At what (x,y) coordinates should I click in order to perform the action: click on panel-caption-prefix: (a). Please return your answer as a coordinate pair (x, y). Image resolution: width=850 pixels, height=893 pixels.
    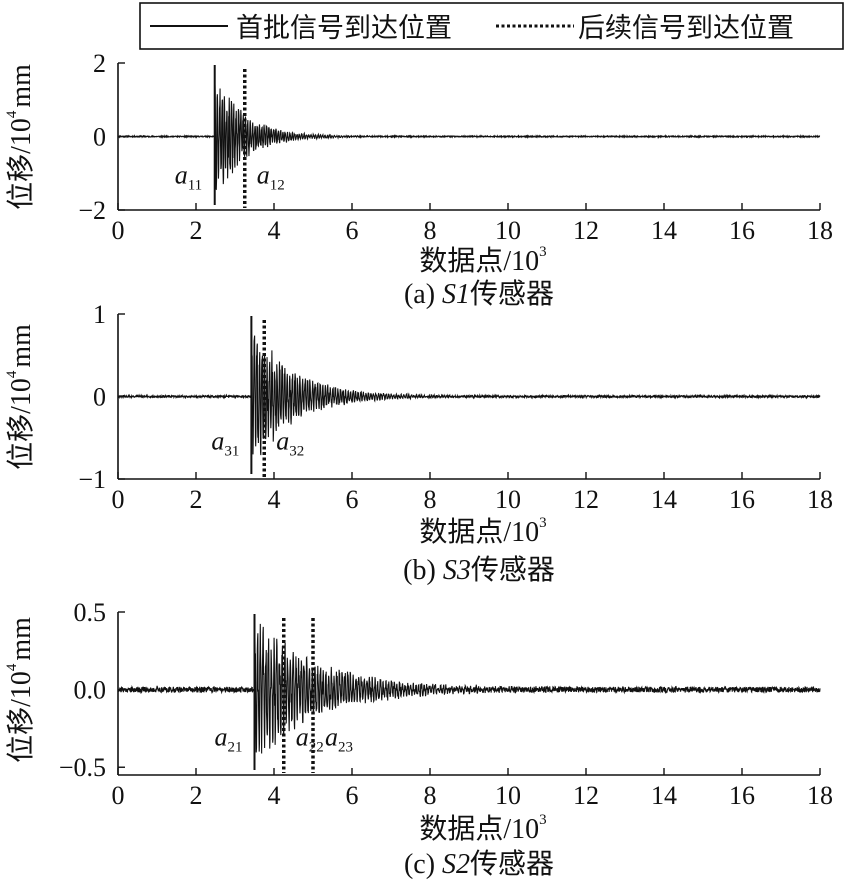
    Looking at the image, I should click on (423, 294).